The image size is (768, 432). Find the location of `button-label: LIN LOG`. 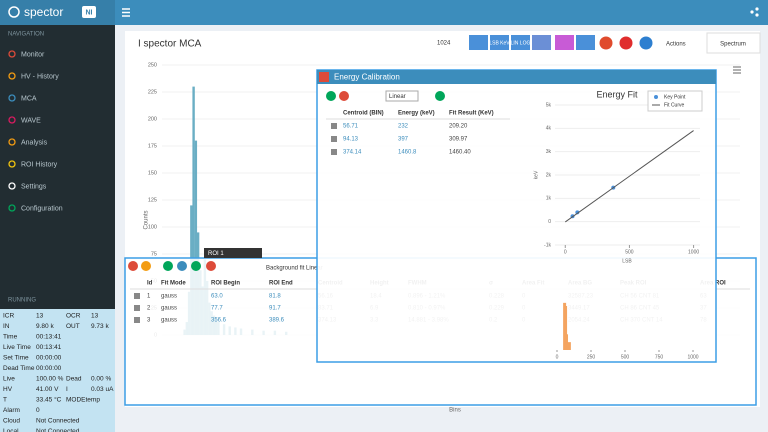

button-label: LIN LOG is located at coordinates (521, 43).